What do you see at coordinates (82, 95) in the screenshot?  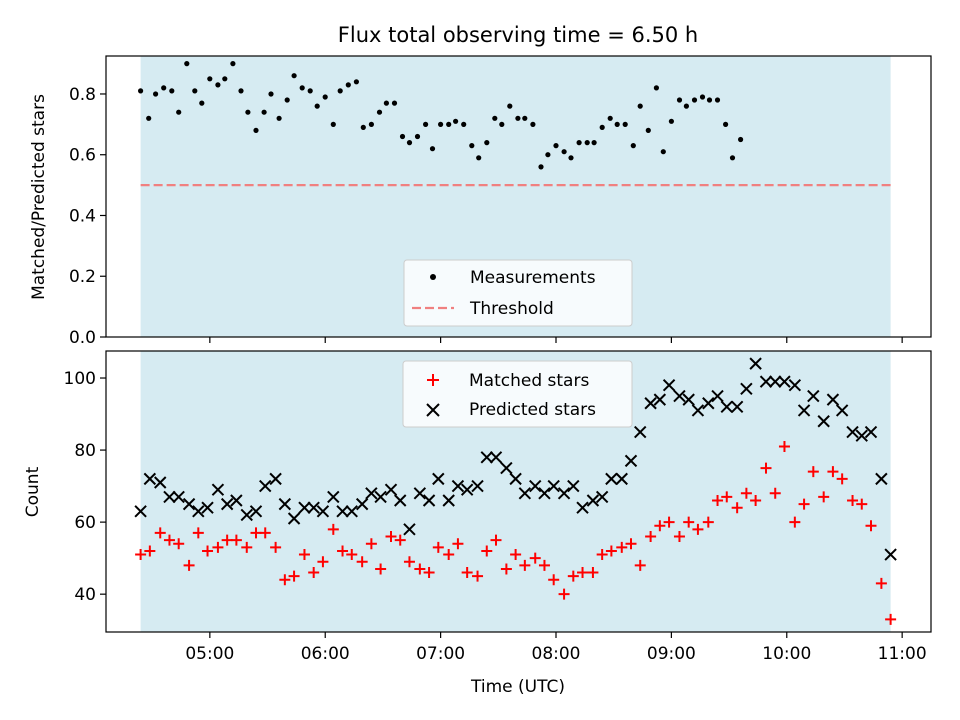 I see `top-y-tick-label: 0.8` at bounding box center [82, 95].